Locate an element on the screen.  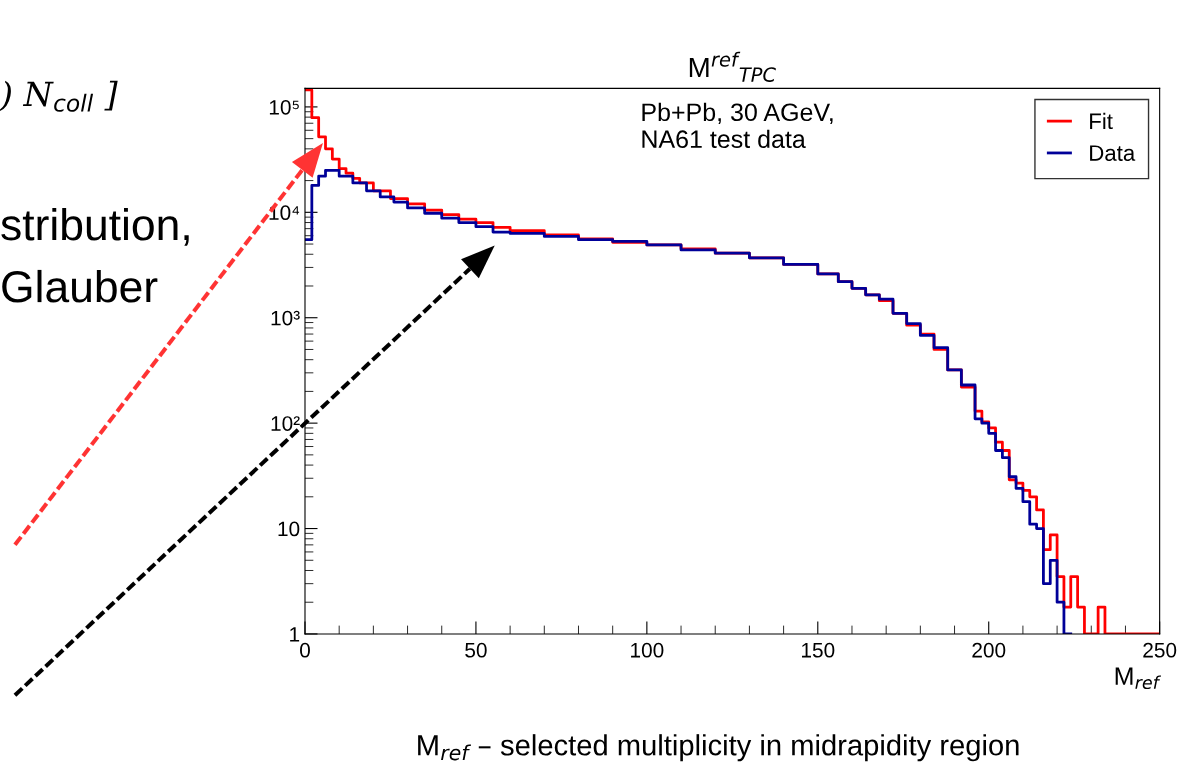
y-tick-label: 1 is located at coordinates (295, 634).